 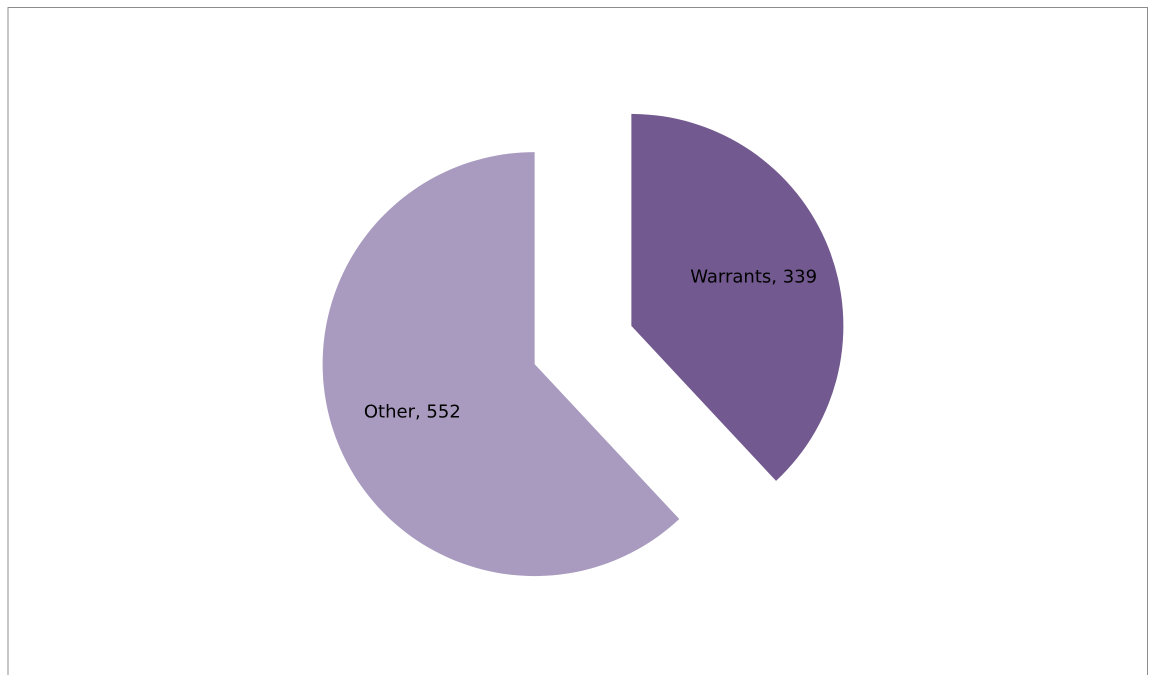 I want to click on data-label: Warrants, 339, so click(x=753, y=277).